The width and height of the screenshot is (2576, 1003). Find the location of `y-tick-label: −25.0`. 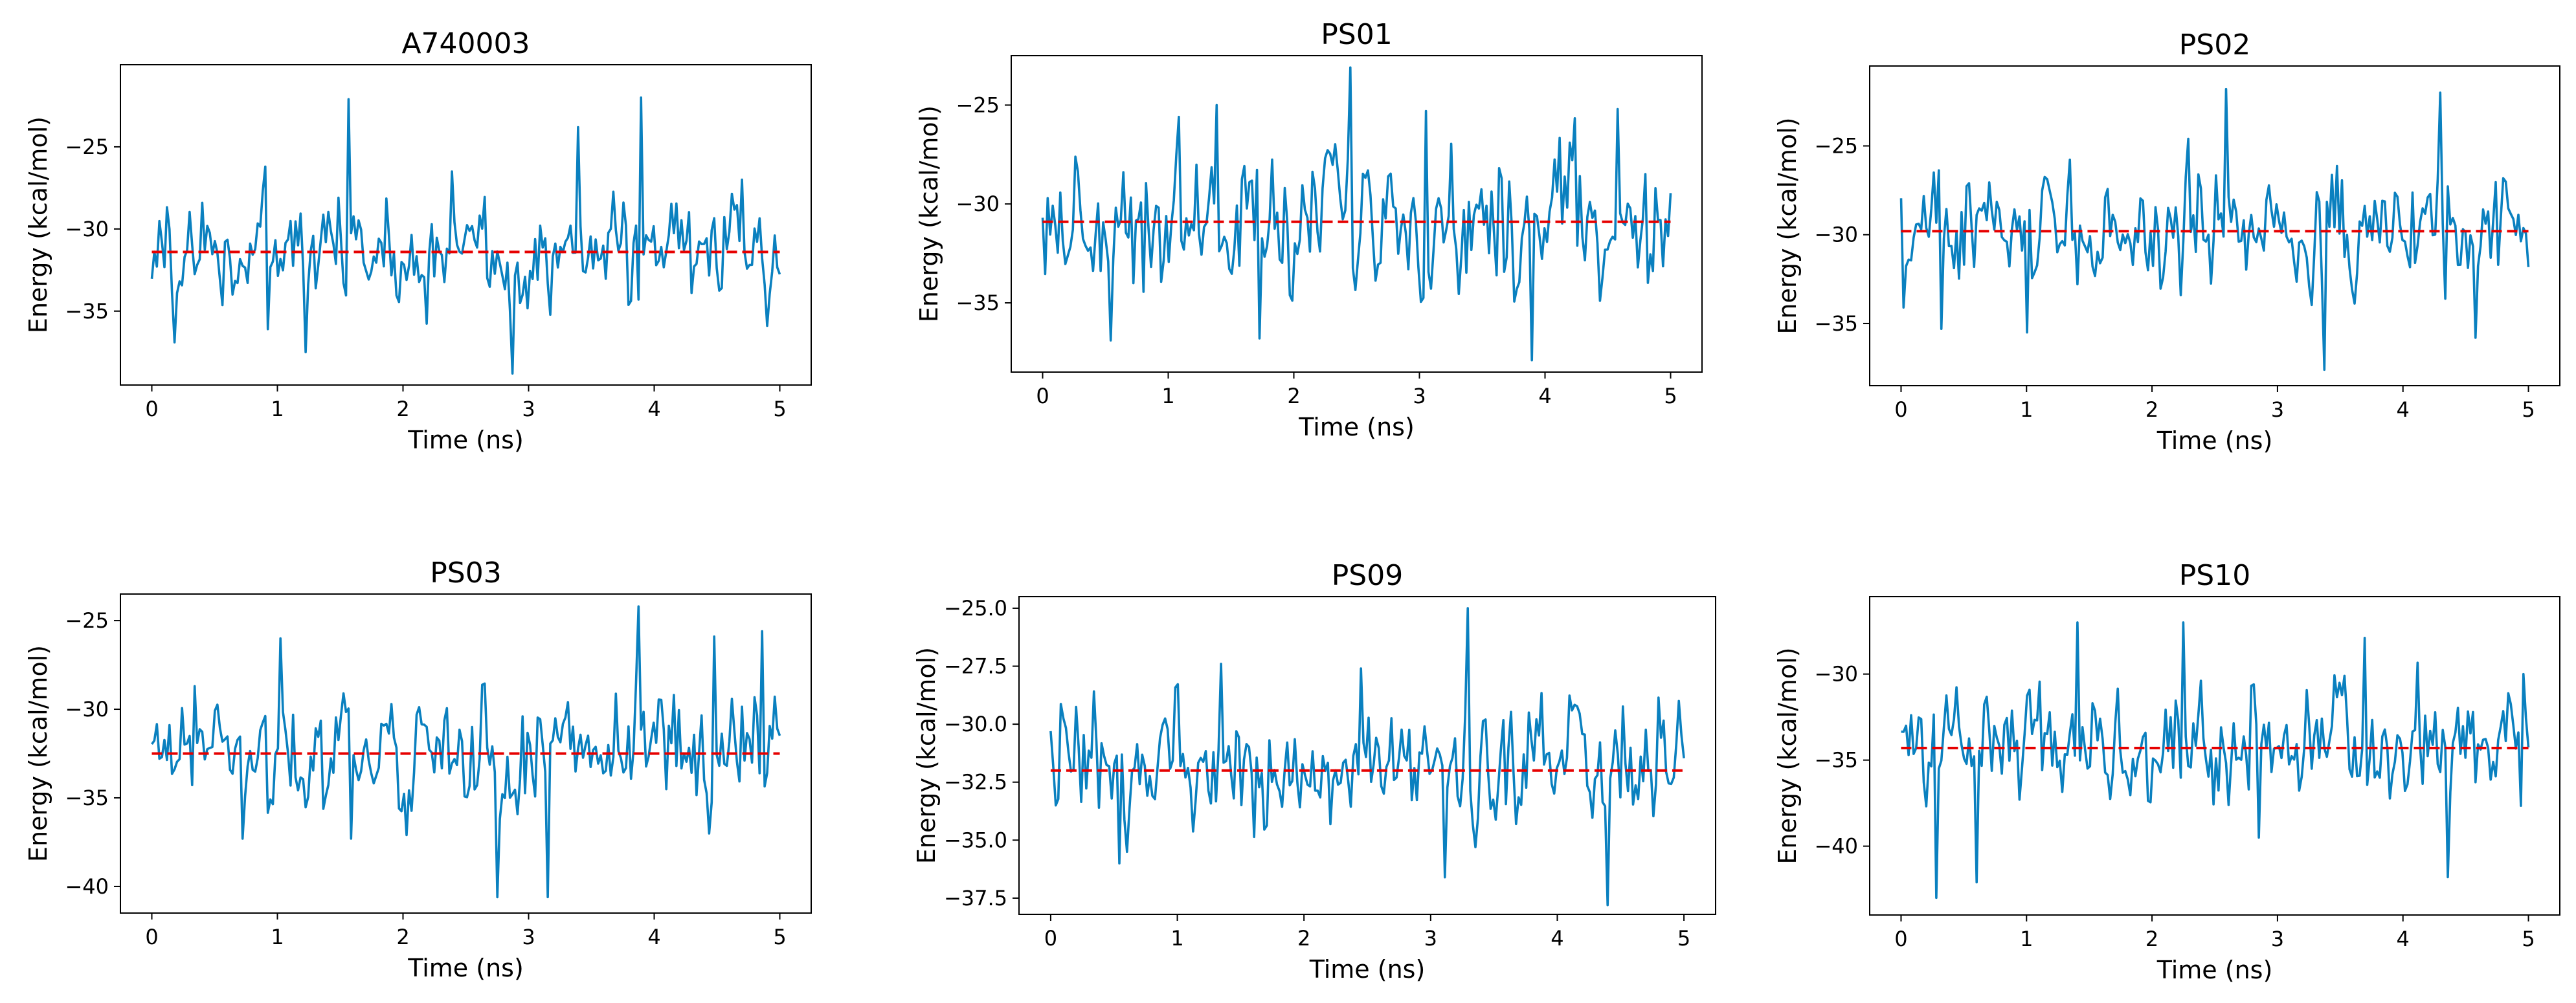

y-tick-label: −25.0 is located at coordinates (975, 608).